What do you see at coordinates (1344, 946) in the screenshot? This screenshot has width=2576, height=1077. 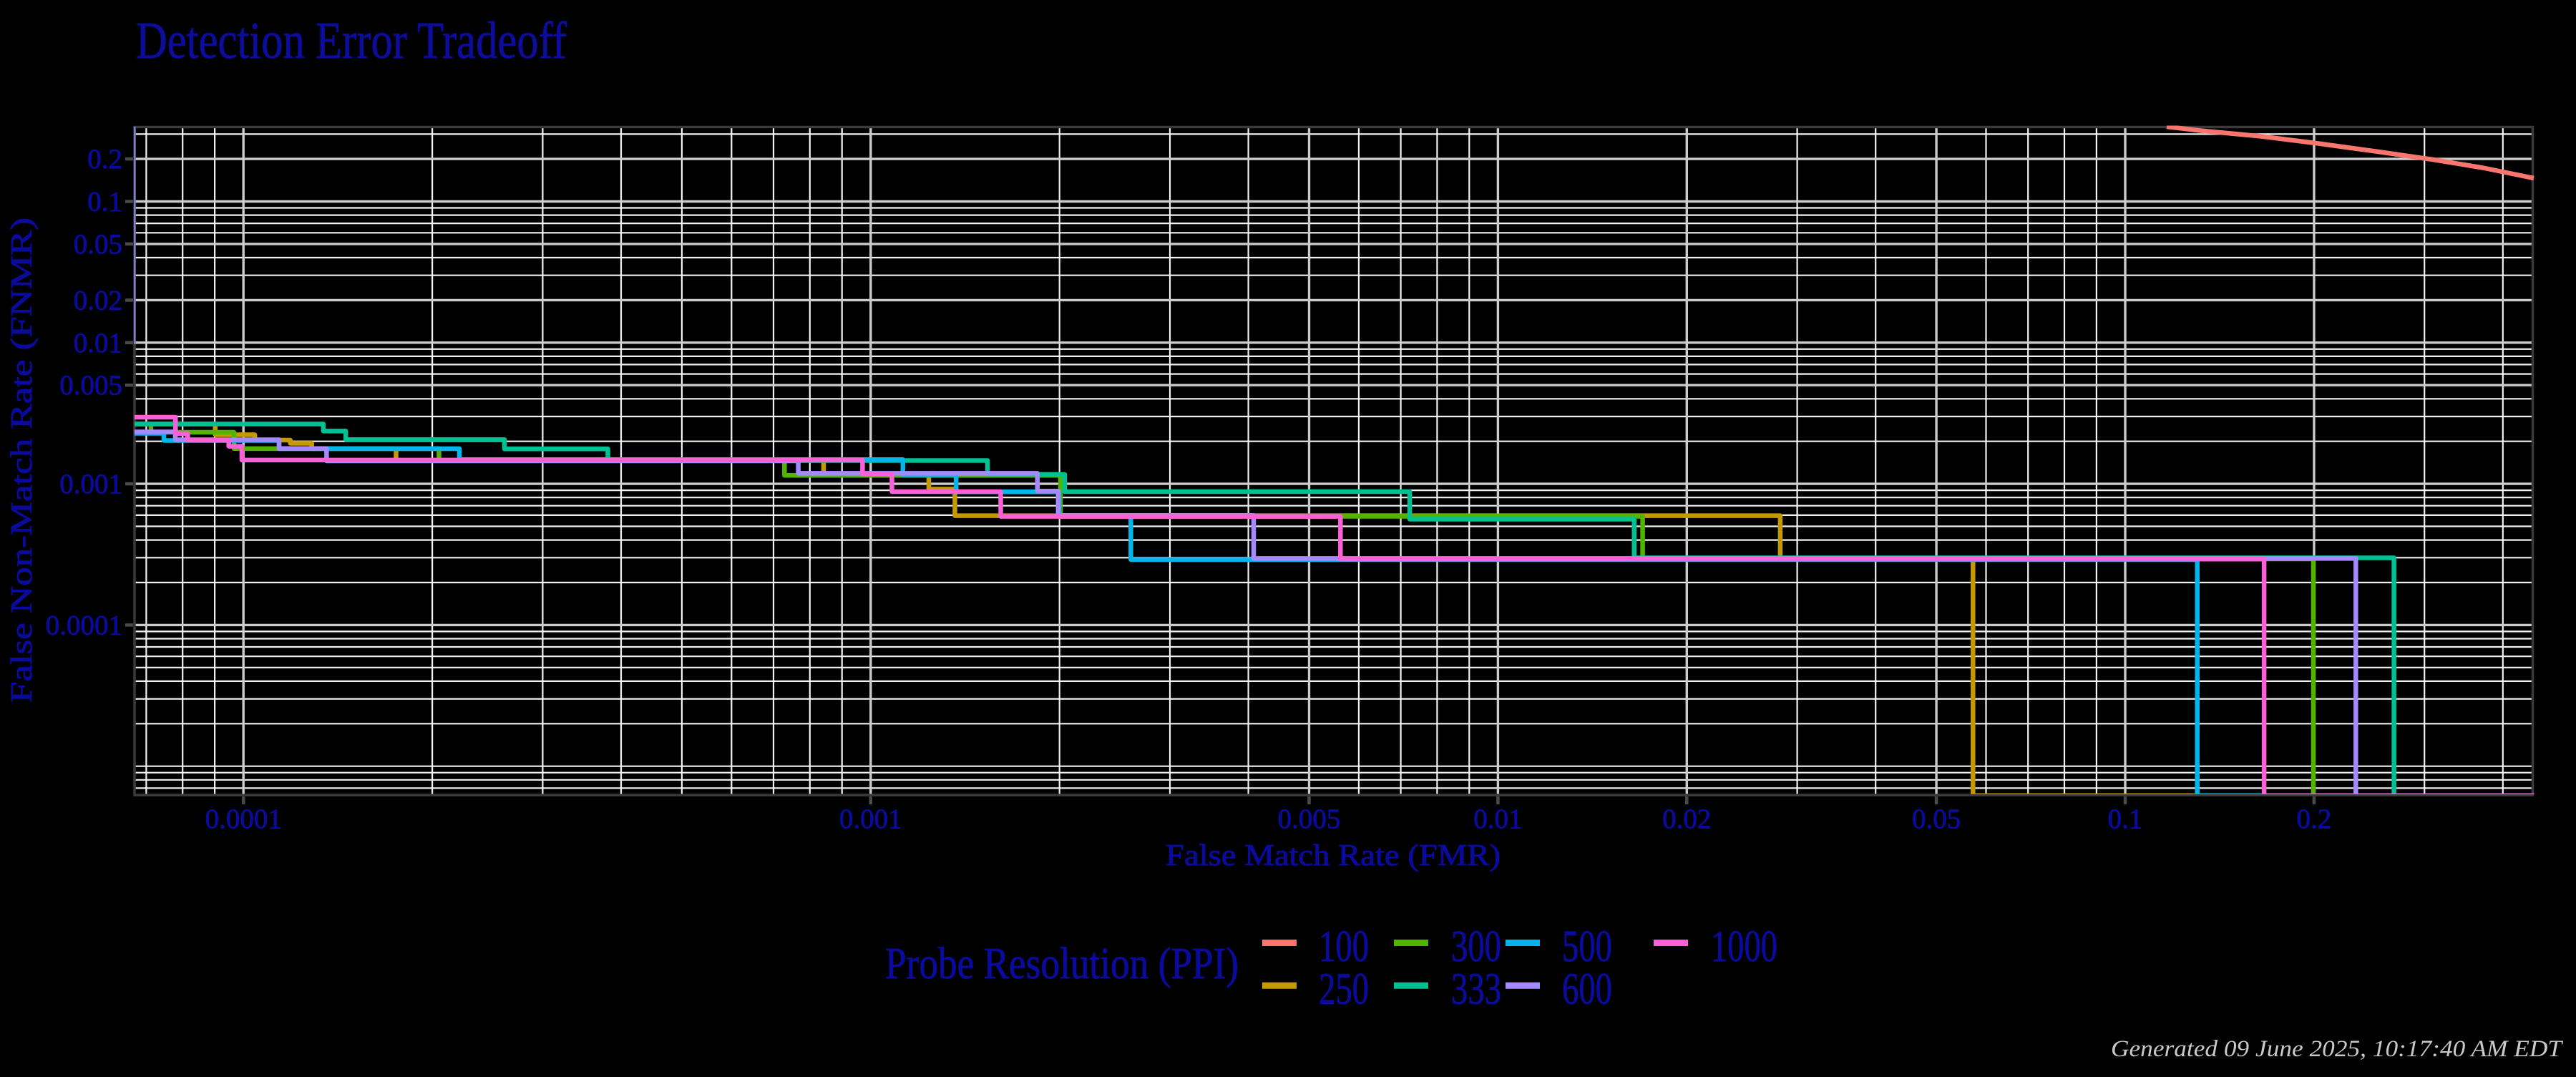 I see `svg-text: 100` at bounding box center [1344, 946].